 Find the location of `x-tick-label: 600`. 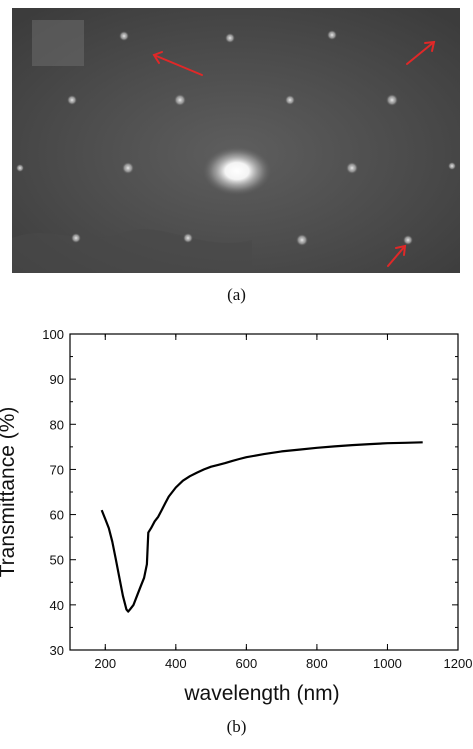

x-tick-label: 600 is located at coordinates (247, 663).